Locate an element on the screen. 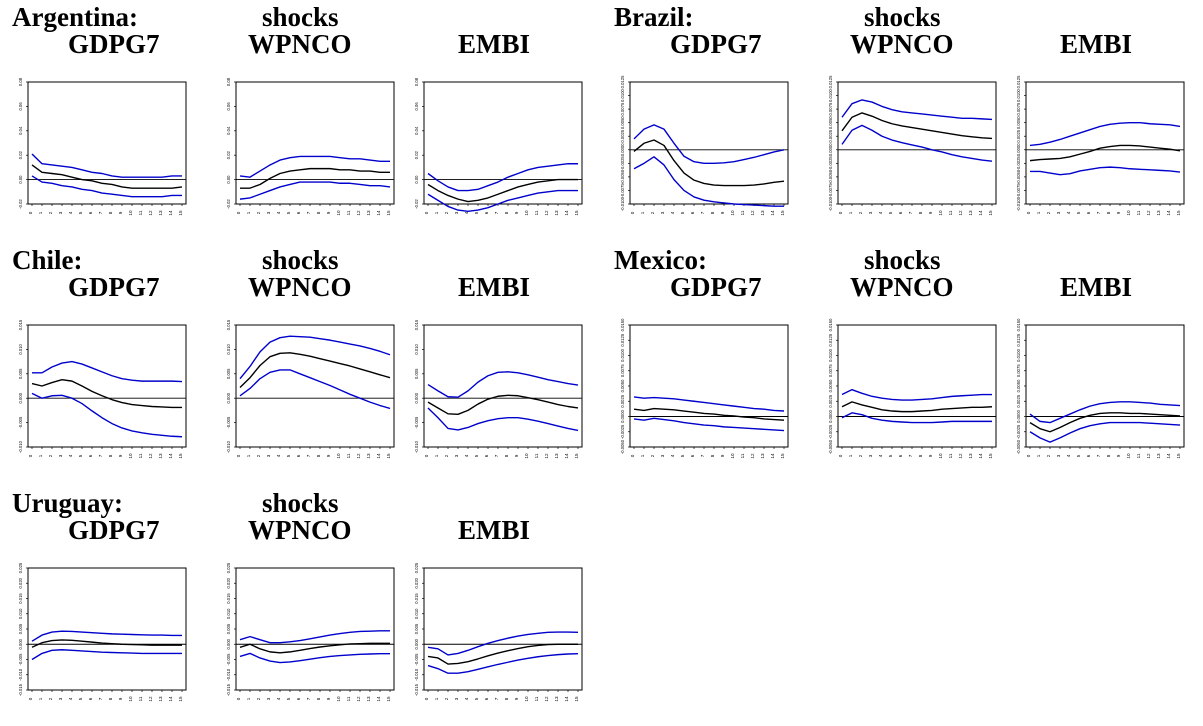 The height and width of the screenshot is (726, 1203). x-tick-label: 7 is located at coordinates (910, 212).